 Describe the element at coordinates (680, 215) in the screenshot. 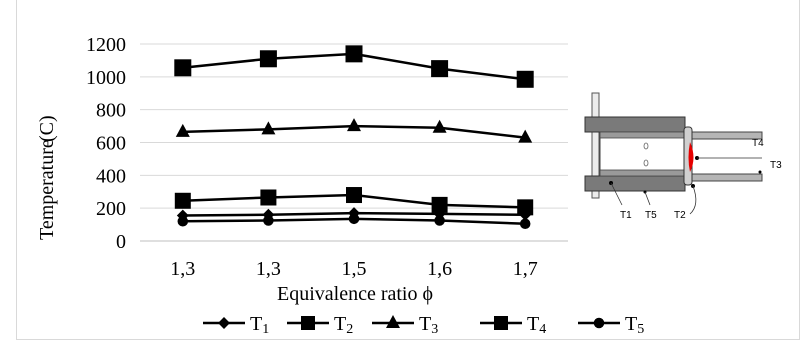

I see `schematic-label-t2: T2` at that location.